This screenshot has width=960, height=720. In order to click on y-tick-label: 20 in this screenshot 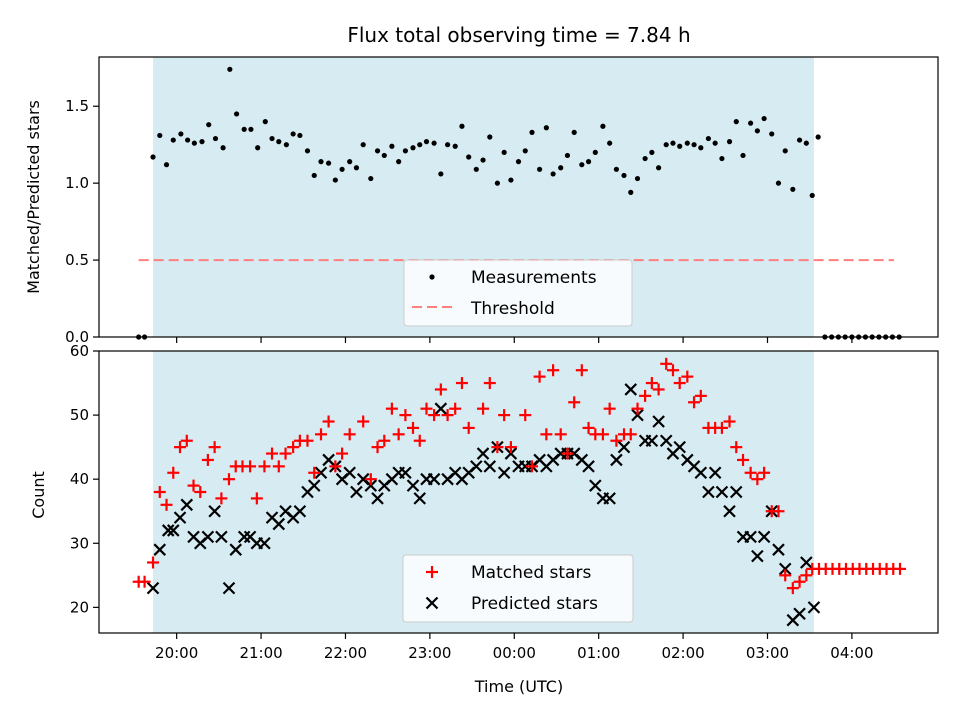, I will do `click(79, 607)`.